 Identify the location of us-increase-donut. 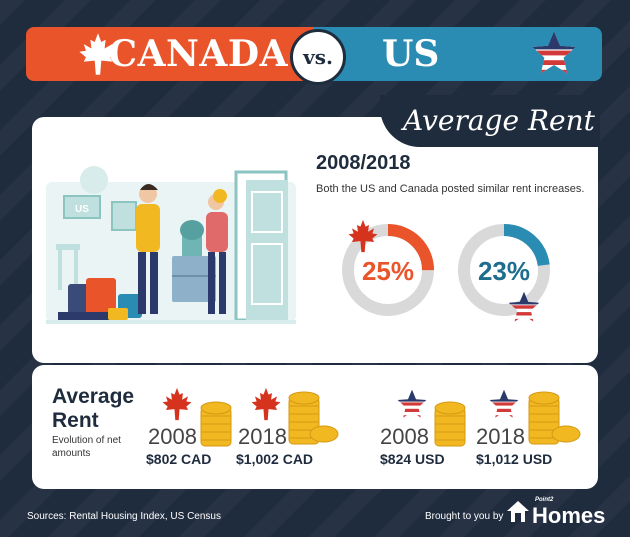
(504, 270).